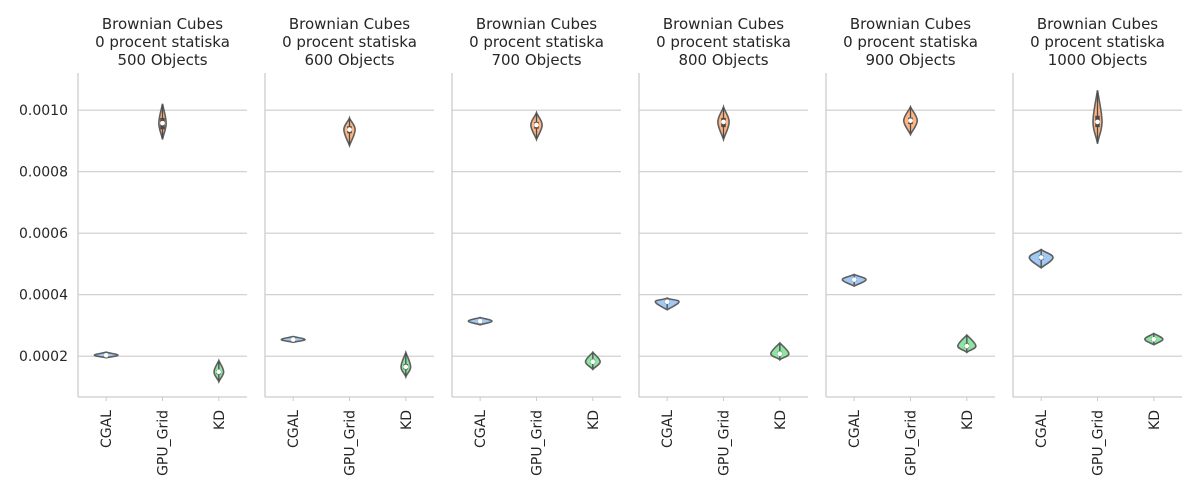  I want to click on y-tick-label: 0.0002, so click(43, 357).